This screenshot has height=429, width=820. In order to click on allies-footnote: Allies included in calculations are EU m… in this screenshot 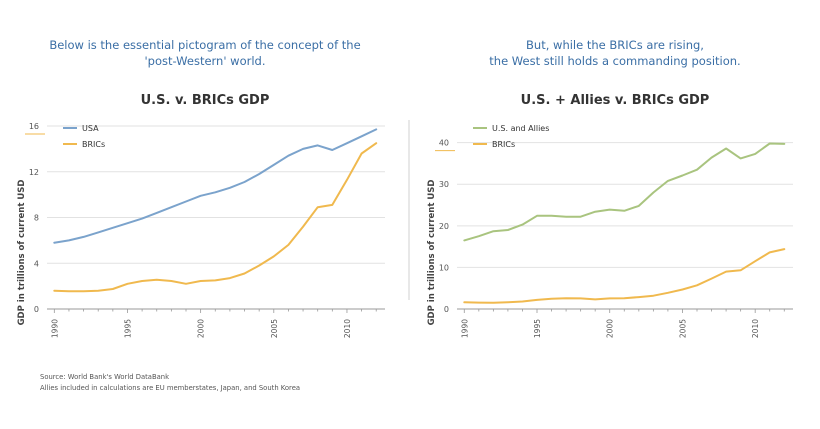, I will do `click(170, 388)`.